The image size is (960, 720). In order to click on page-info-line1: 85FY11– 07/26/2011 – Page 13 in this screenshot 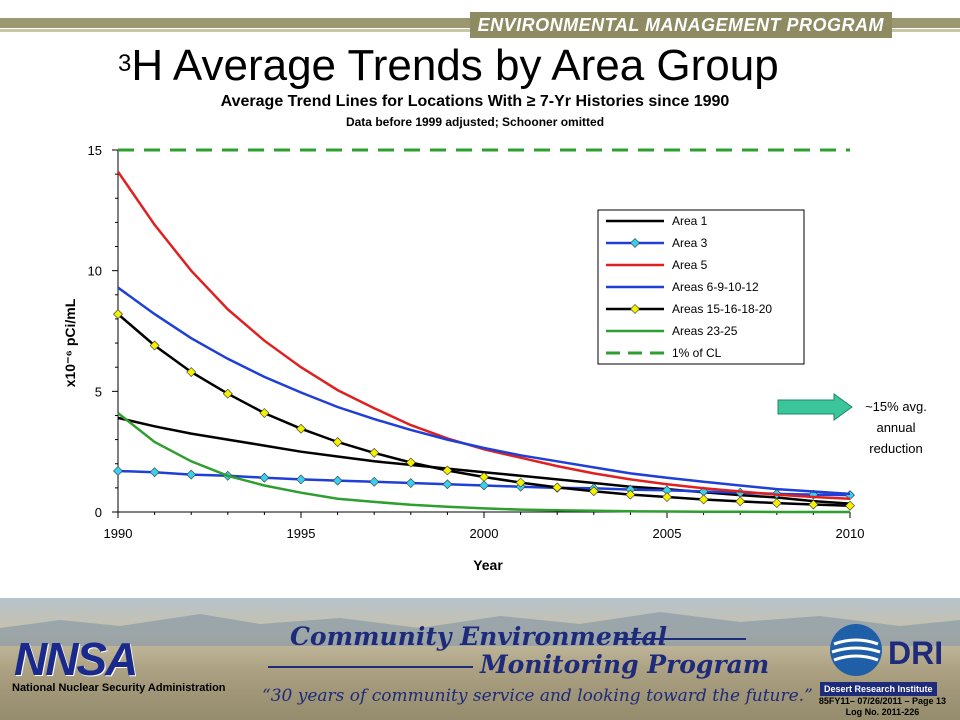, I will do `click(882, 701)`.